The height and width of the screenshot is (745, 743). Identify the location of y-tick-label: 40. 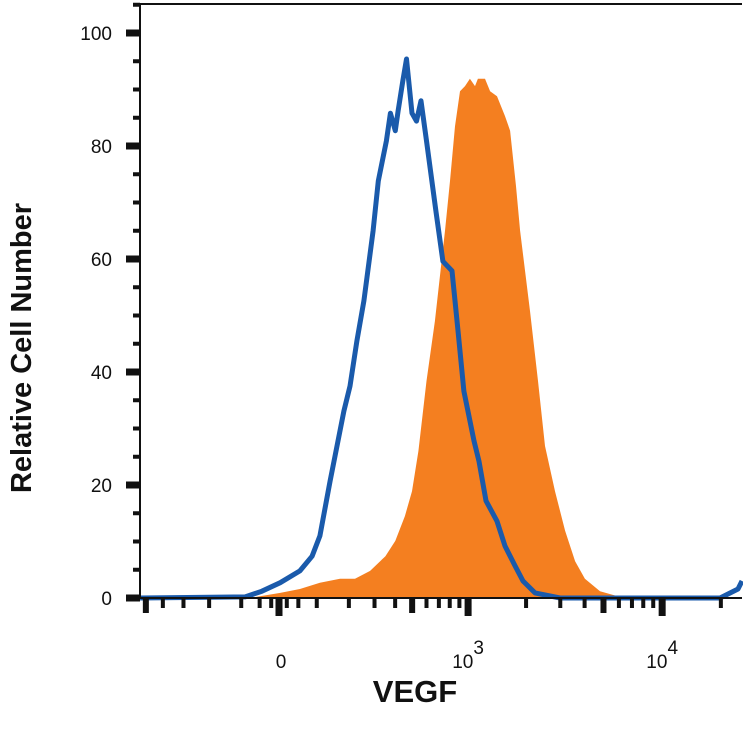
(101, 373).